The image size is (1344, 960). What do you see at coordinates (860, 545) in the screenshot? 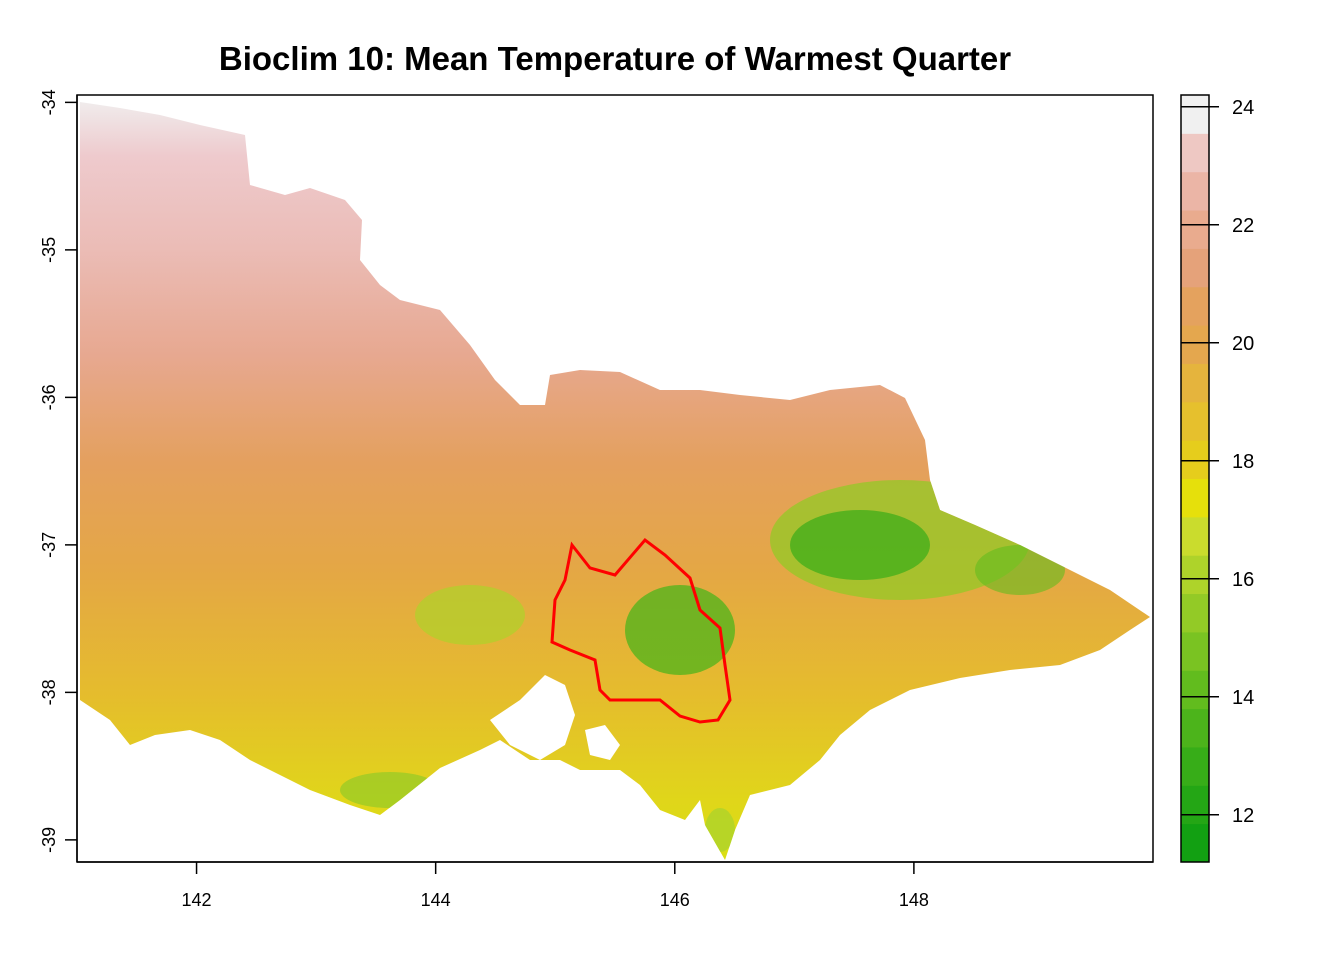
I see `highland-zone-alpine` at bounding box center [860, 545].